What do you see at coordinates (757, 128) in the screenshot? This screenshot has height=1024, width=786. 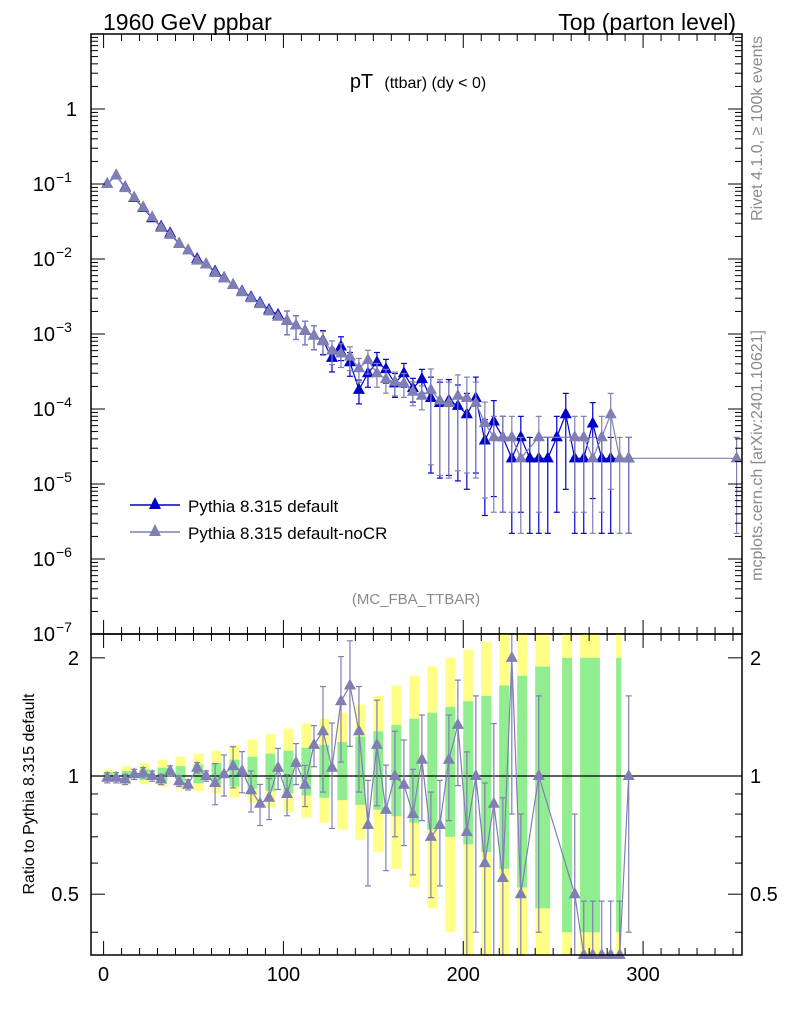 I see `rivet-label: Rivet 4.1.0, ≥ 100k events` at bounding box center [757, 128].